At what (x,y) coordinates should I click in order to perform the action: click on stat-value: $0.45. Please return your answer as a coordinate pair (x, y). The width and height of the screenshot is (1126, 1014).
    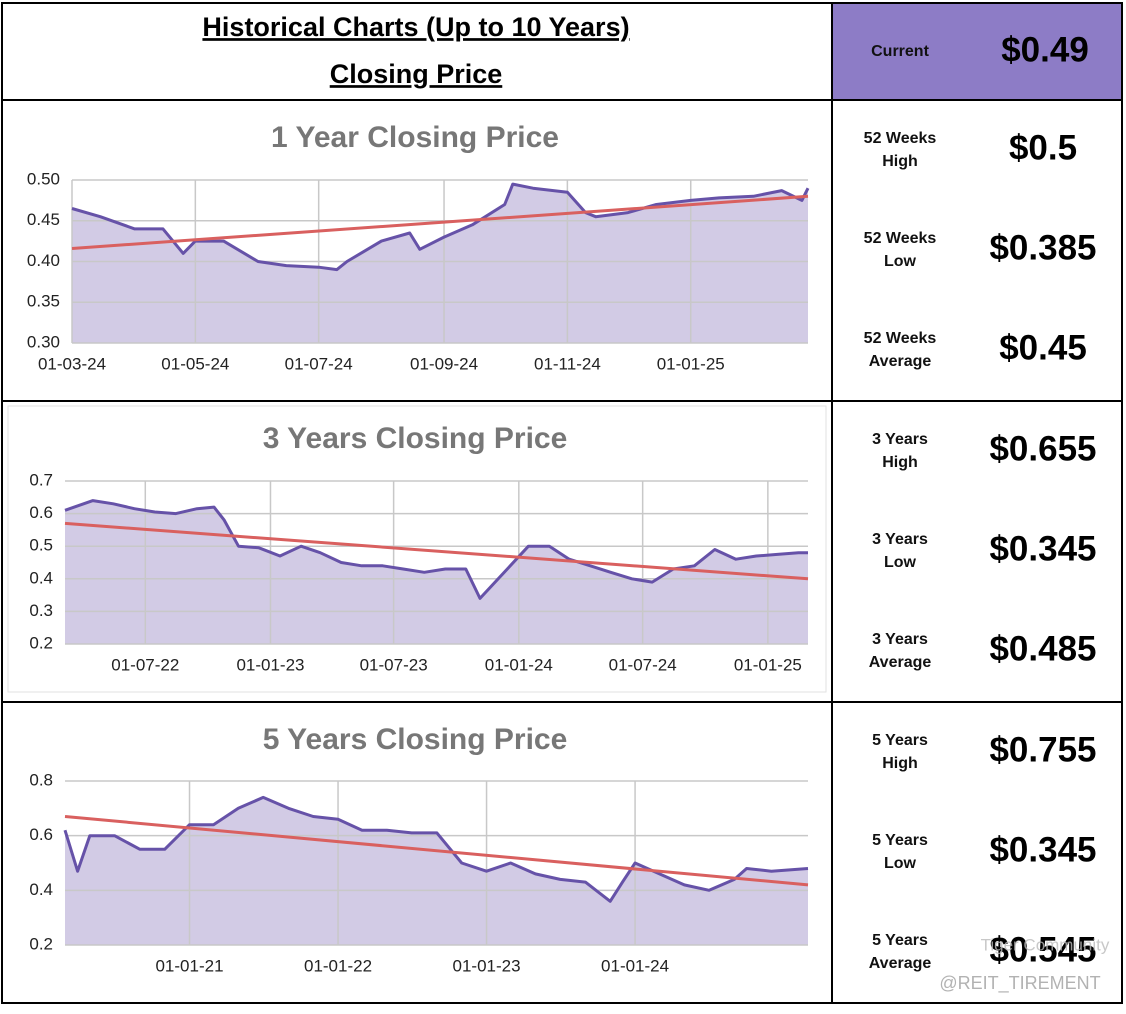
    Looking at the image, I should click on (1043, 347).